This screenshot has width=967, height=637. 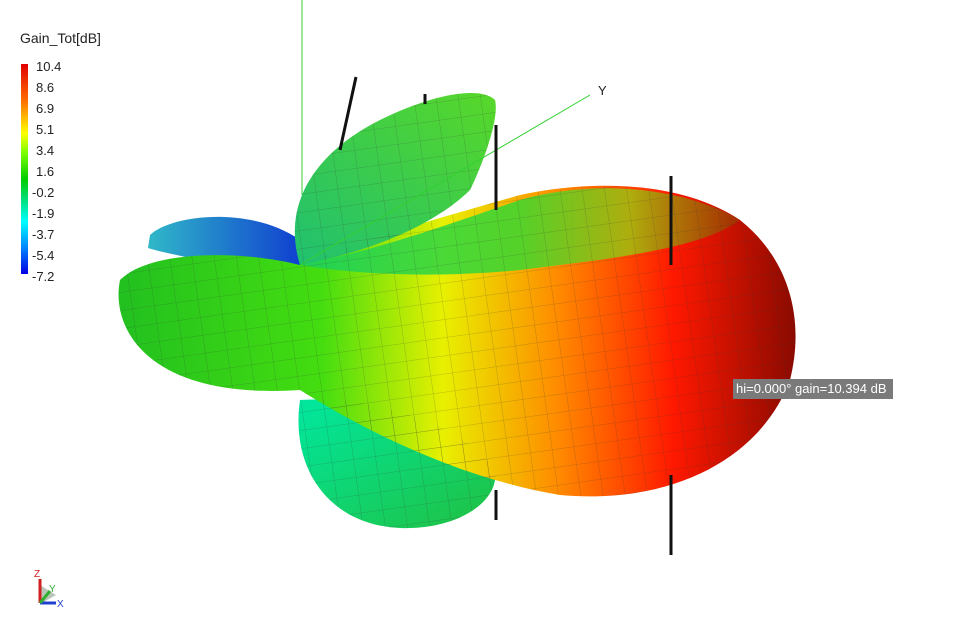 I want to click on dipole-element, so click(x=348, y=113).